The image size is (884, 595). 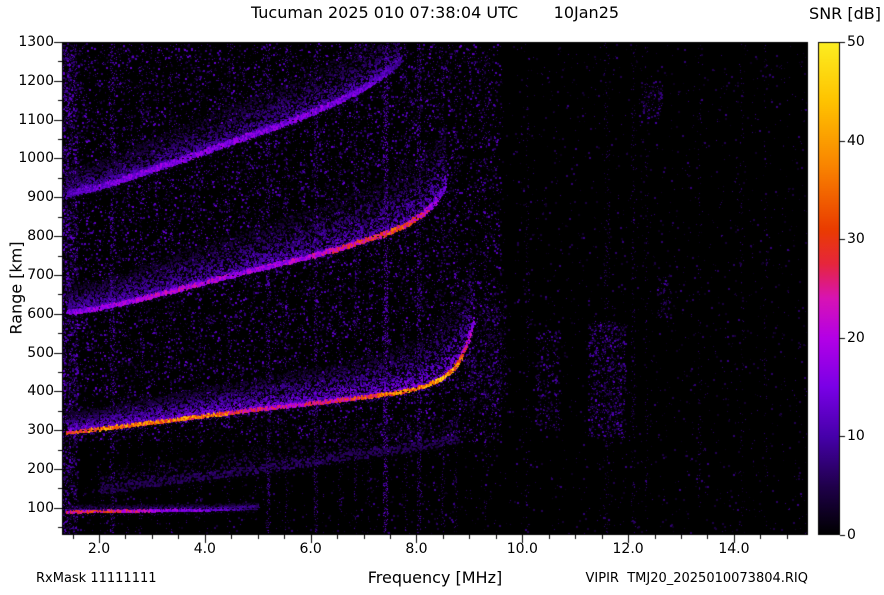 I want to click on colorbar-tick-label: 0, so click(x=851, y=535).